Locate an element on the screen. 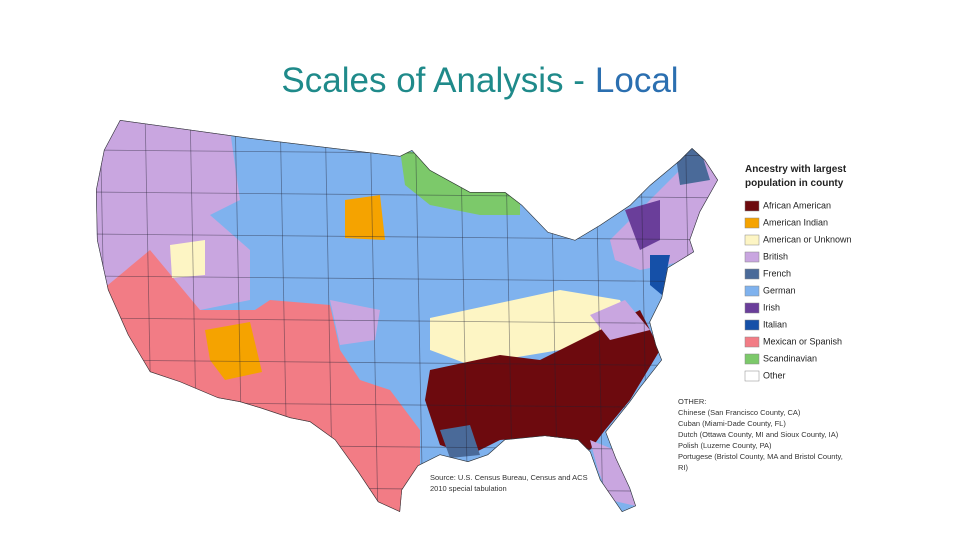 The image size is (960, 540). other-heading: OTHER: is located at coordinates (692, 401).